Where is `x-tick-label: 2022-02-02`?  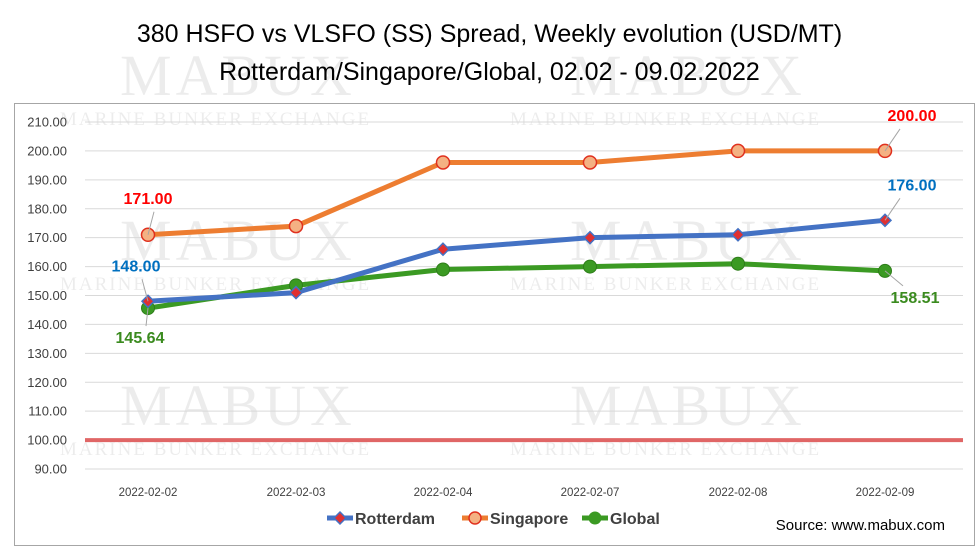 x-tick-label: 2022-02-02 is located at coordinates (148, 493).